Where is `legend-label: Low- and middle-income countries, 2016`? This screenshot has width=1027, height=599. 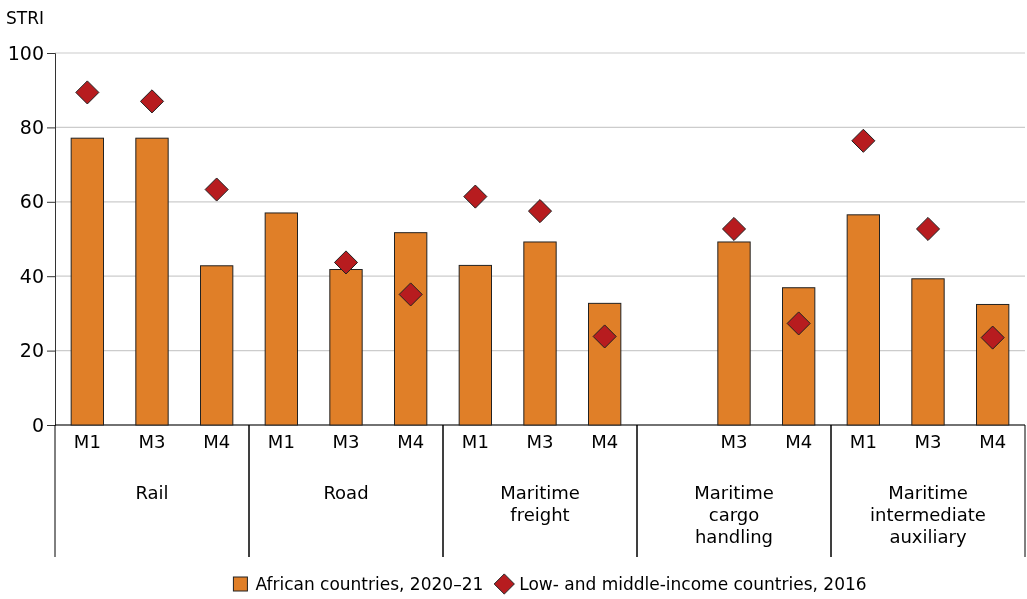
legend-label: Low- and middle-income countries, 2016 is located at coordinates (693, 584).